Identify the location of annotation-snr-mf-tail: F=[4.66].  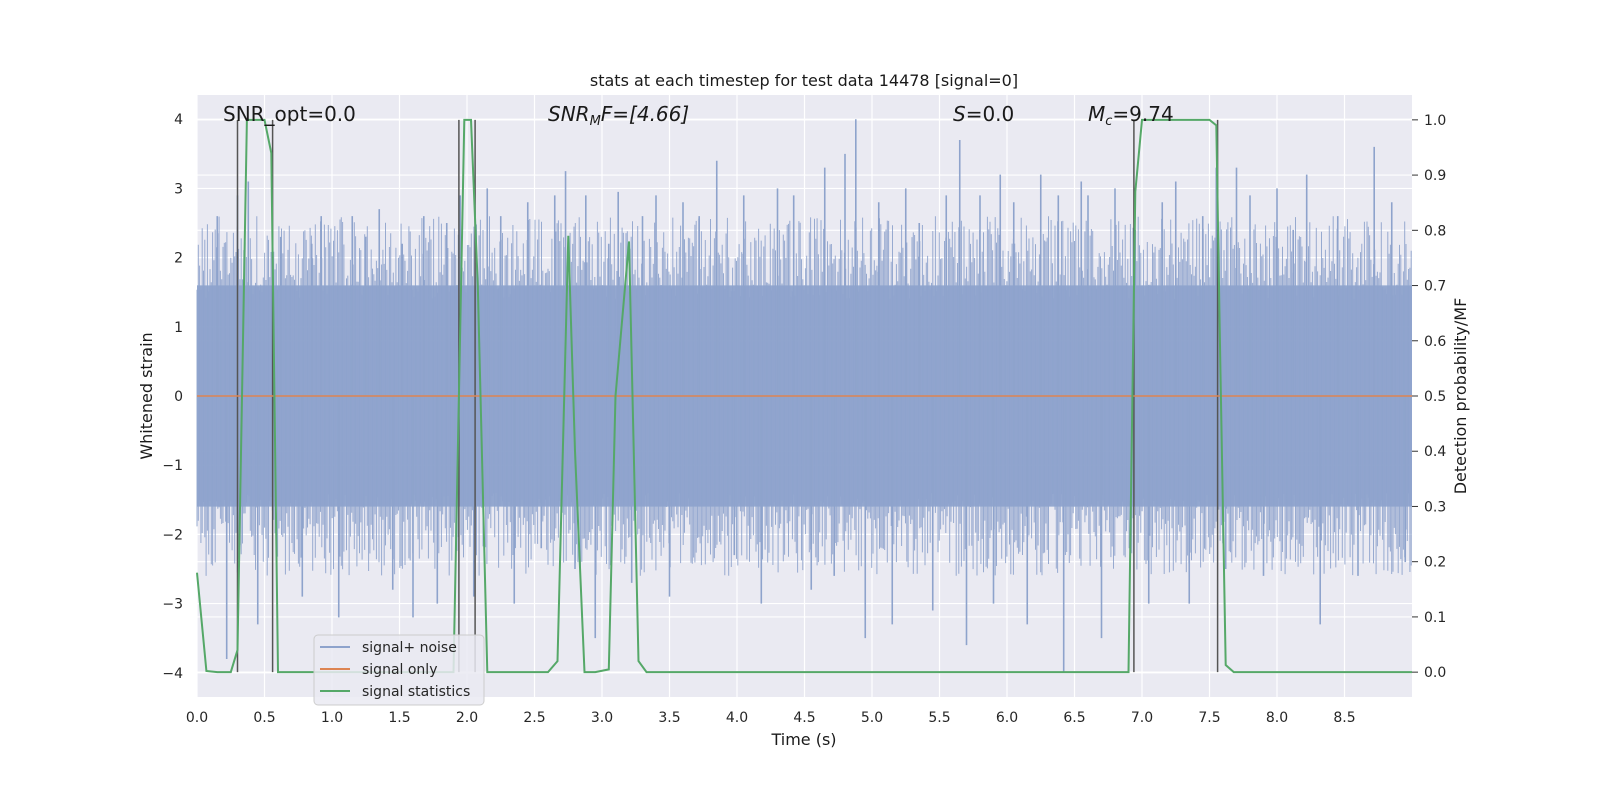
(645, 114).